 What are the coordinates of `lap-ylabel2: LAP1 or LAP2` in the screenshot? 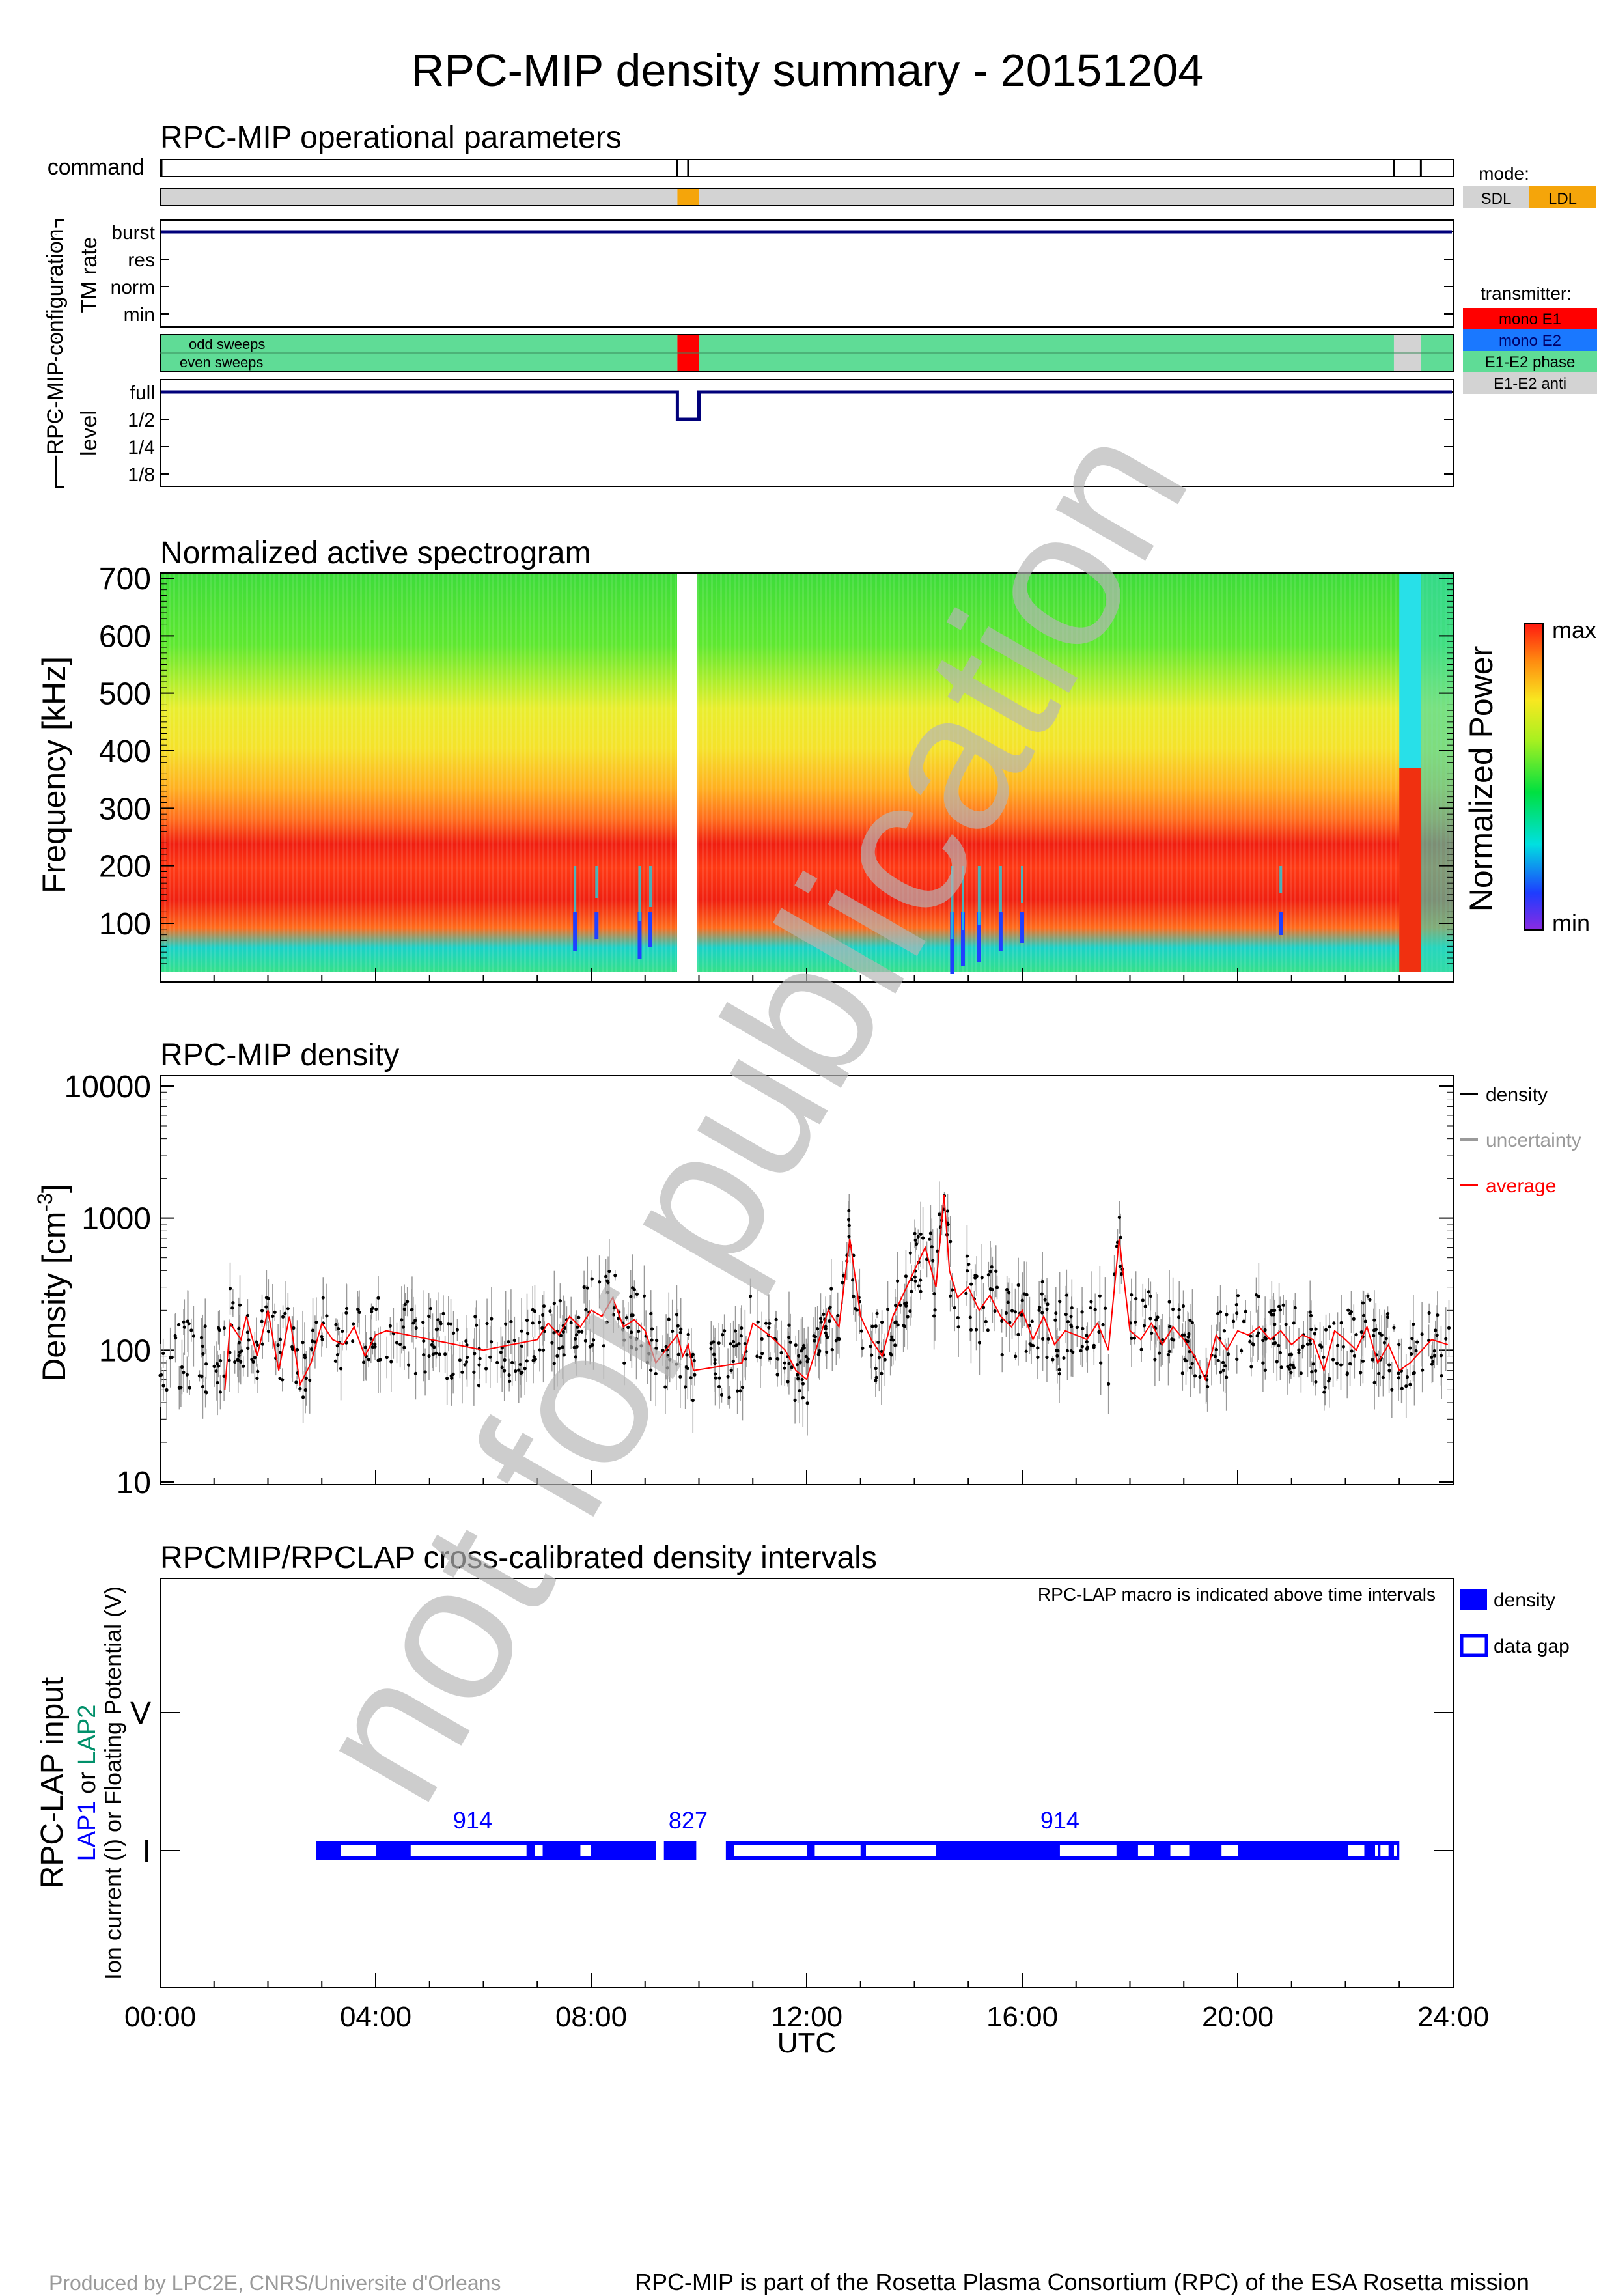 It's located at (87, 1784).